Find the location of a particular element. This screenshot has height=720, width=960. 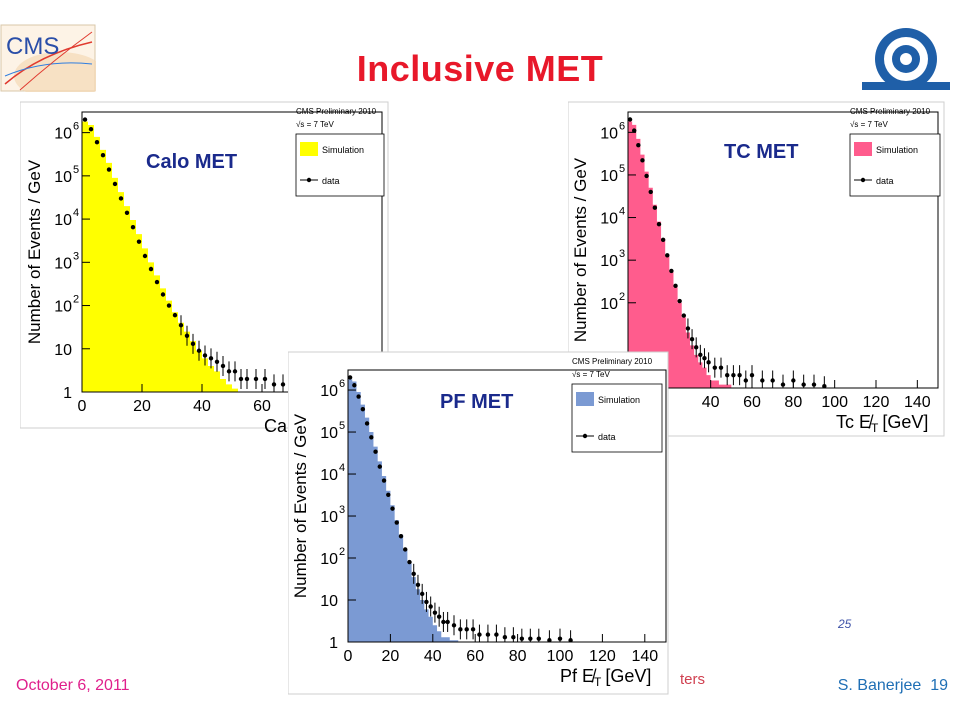

legend-simulation-swatch is located at coordinates (585, 399).